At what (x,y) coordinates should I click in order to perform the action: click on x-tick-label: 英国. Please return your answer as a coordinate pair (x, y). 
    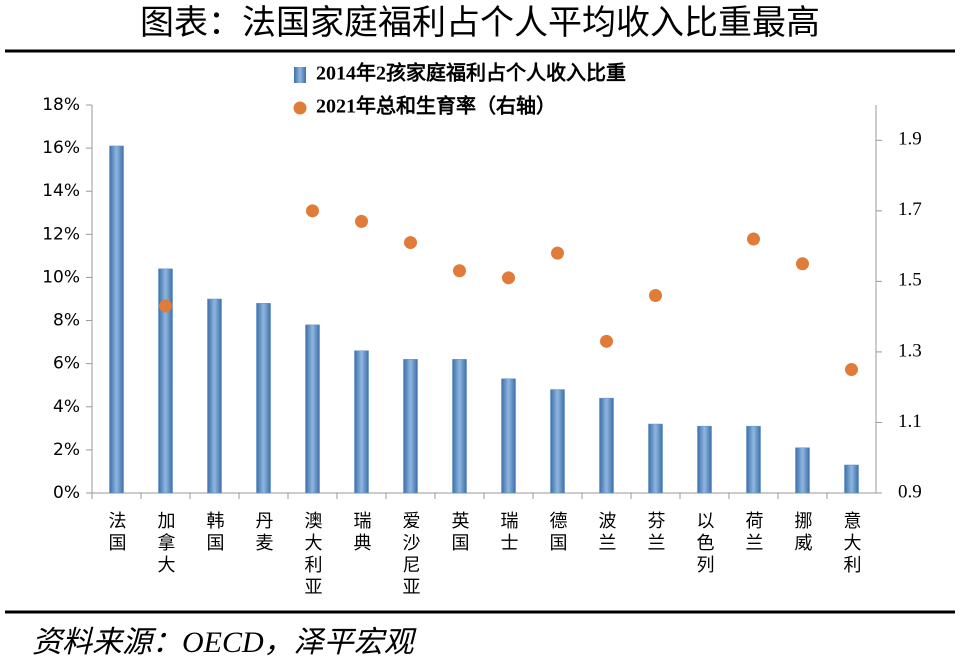
    Looking at the image, I should click on (460, 533).